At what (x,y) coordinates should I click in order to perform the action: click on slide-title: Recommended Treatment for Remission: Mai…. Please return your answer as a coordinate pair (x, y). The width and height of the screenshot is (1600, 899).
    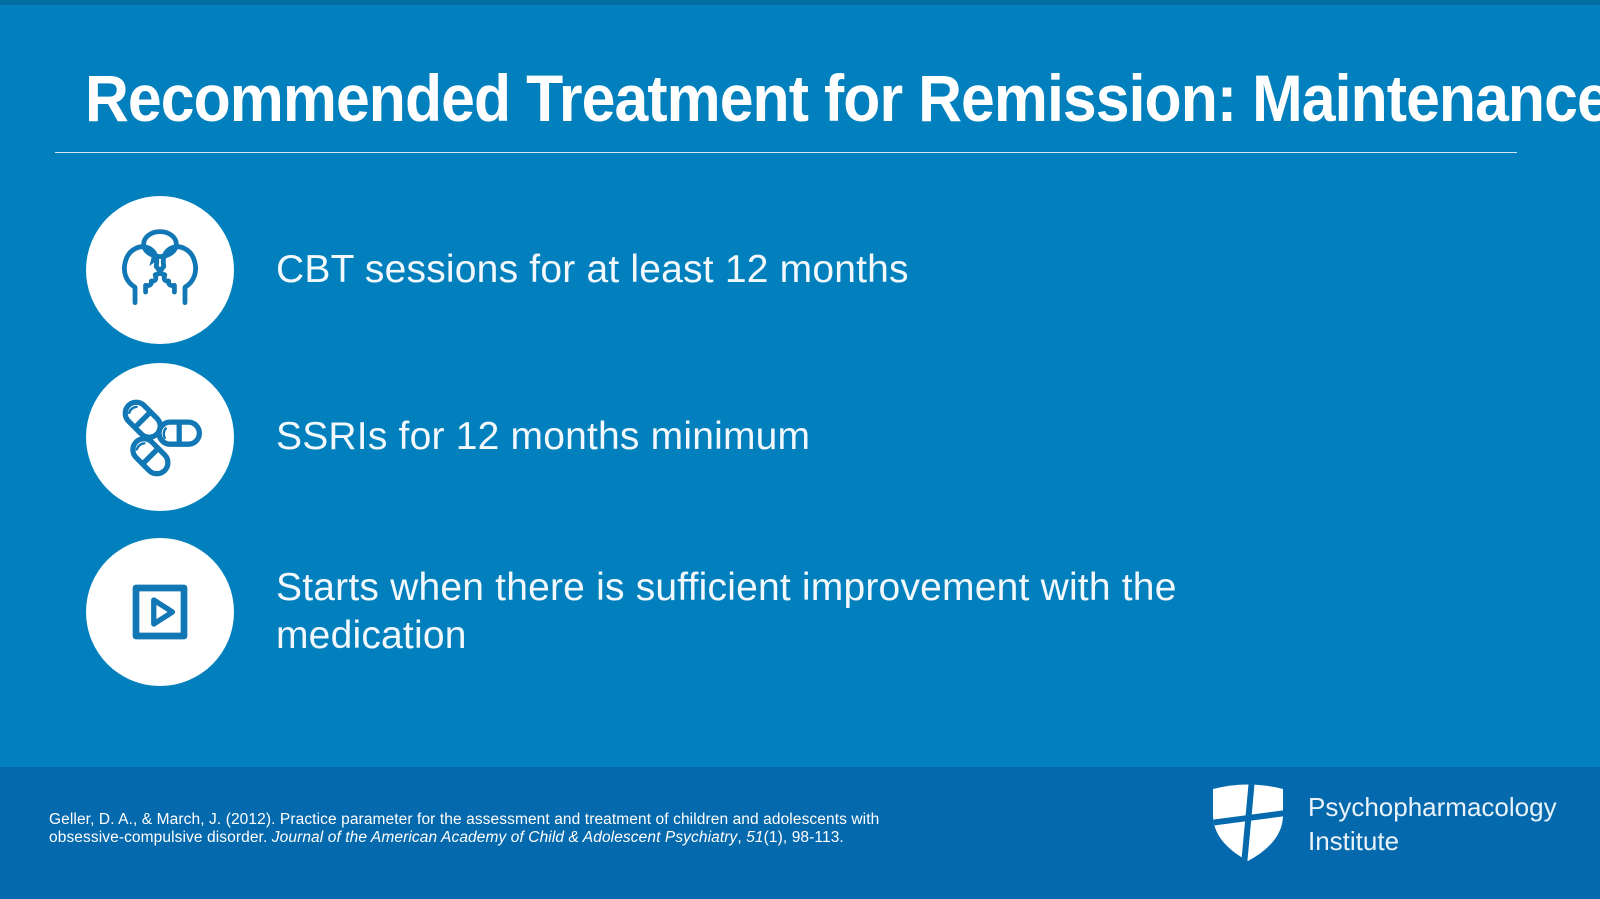
    Looking at the image, I should click on (842, 98).